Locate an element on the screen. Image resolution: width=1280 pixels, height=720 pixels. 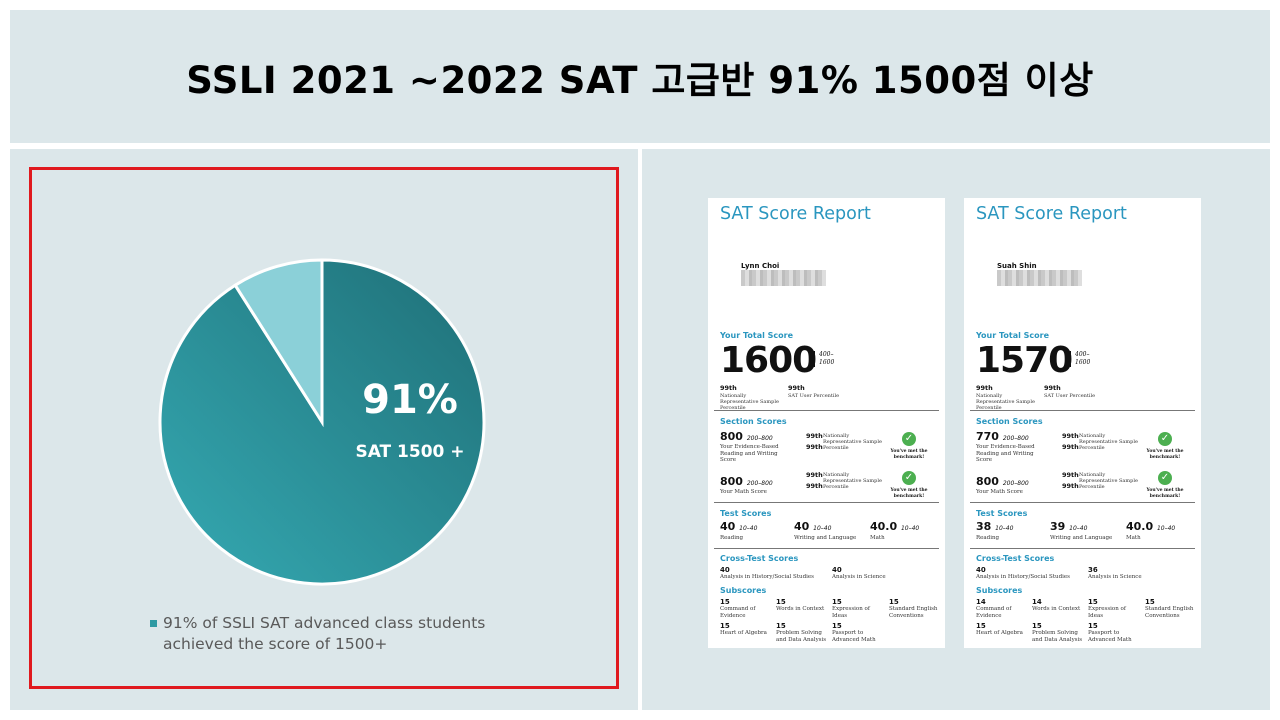
pie-chart: 91% SAT 1500 + is located at coordinates (322, 422).